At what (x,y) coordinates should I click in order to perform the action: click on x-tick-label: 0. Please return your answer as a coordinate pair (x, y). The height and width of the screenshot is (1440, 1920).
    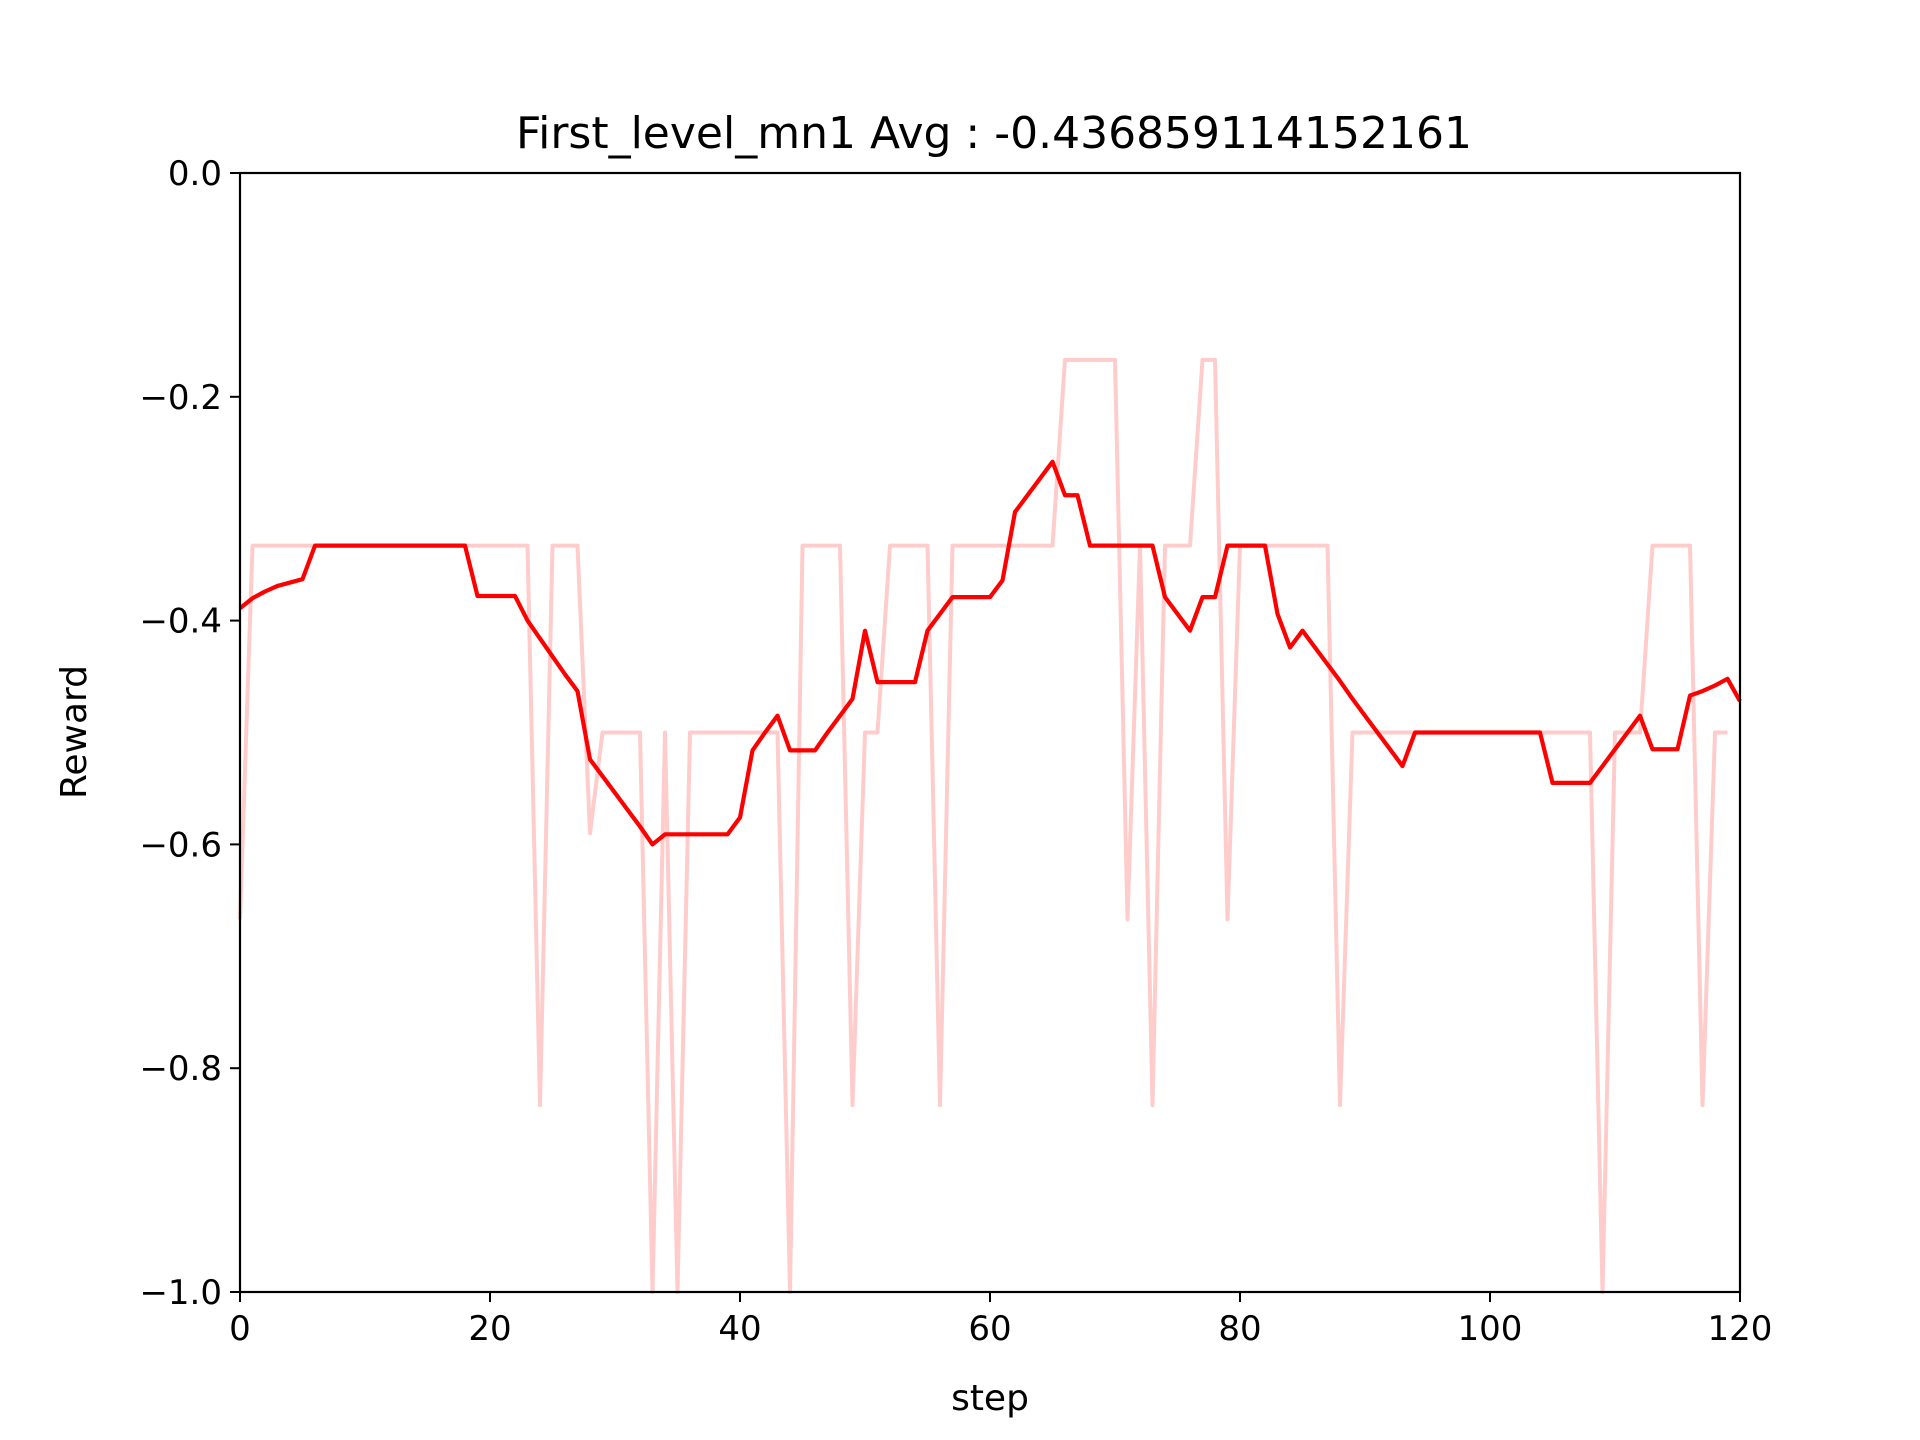
    Looking at the image, I should click on (240, 1329).